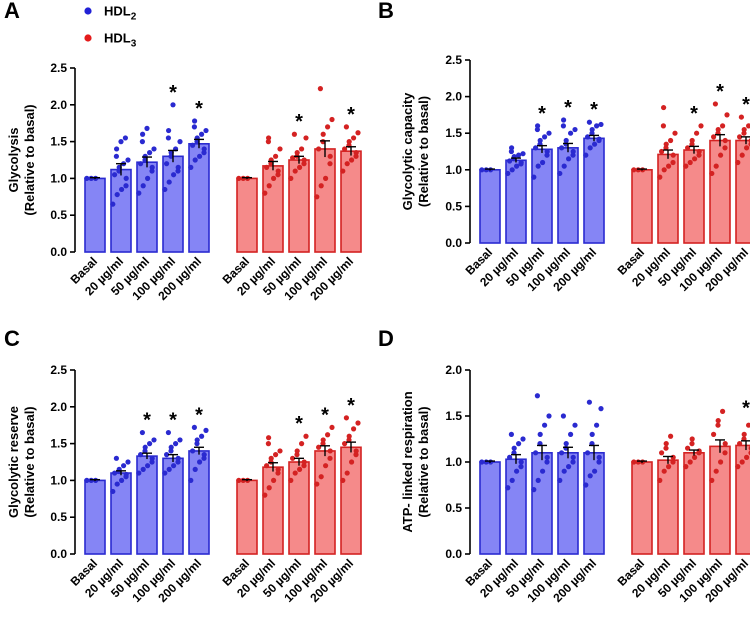 Image resolution: width=750 pixels, height=622 pixels. I want to click on panel-letter-A: A, so click(12, 11).